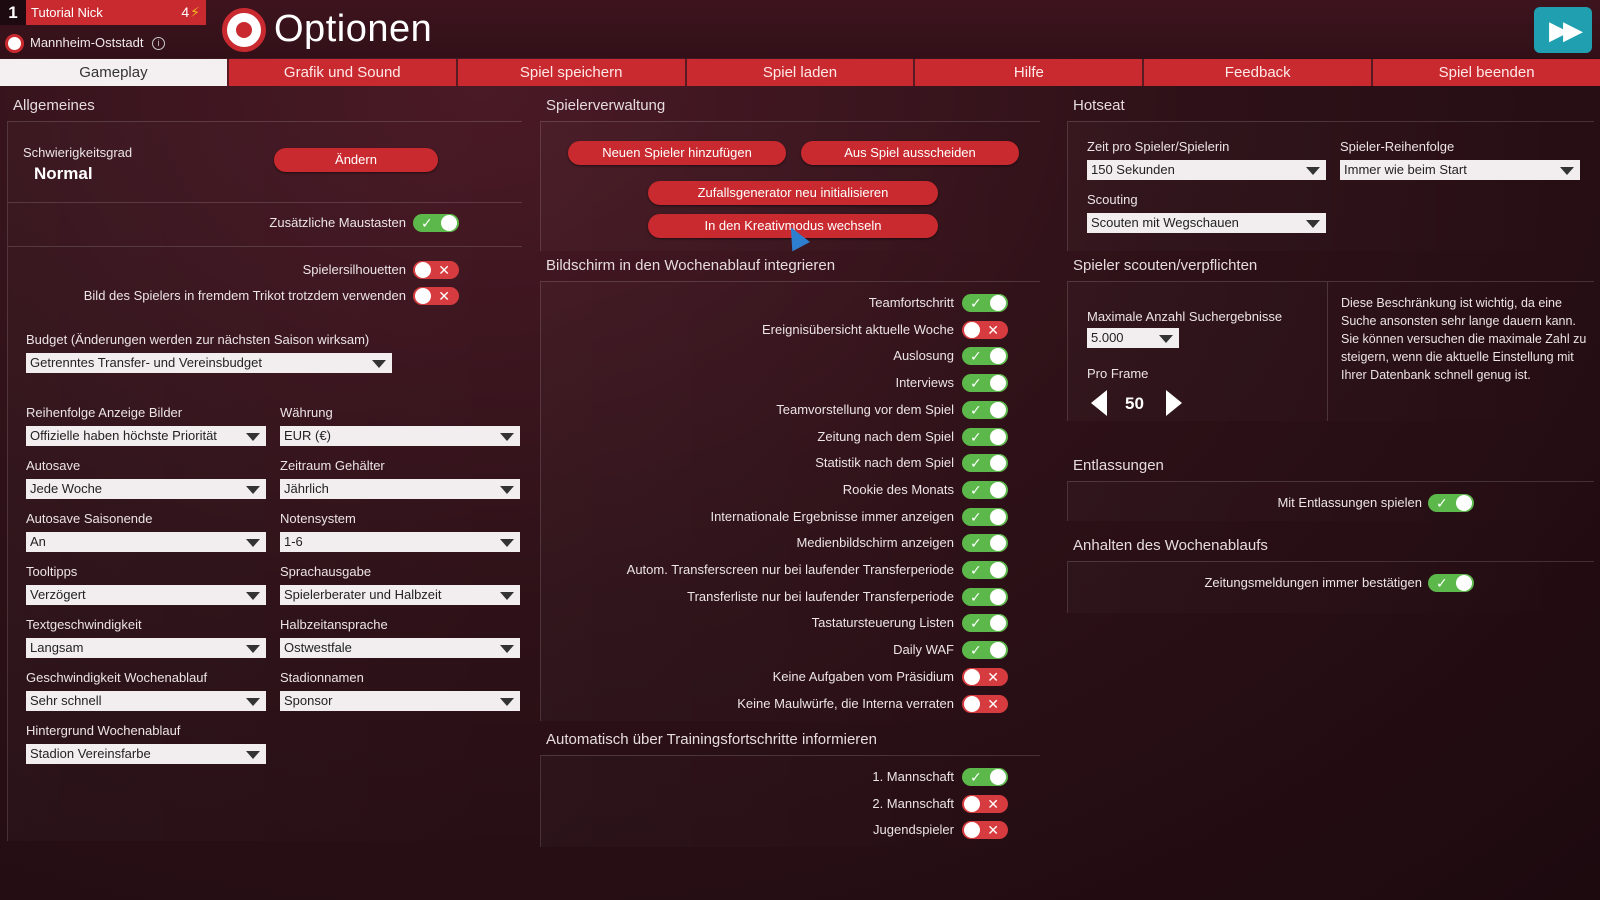 The image size is (1600, 900). I want to click on dismissals-panel, so click(1330, 501).